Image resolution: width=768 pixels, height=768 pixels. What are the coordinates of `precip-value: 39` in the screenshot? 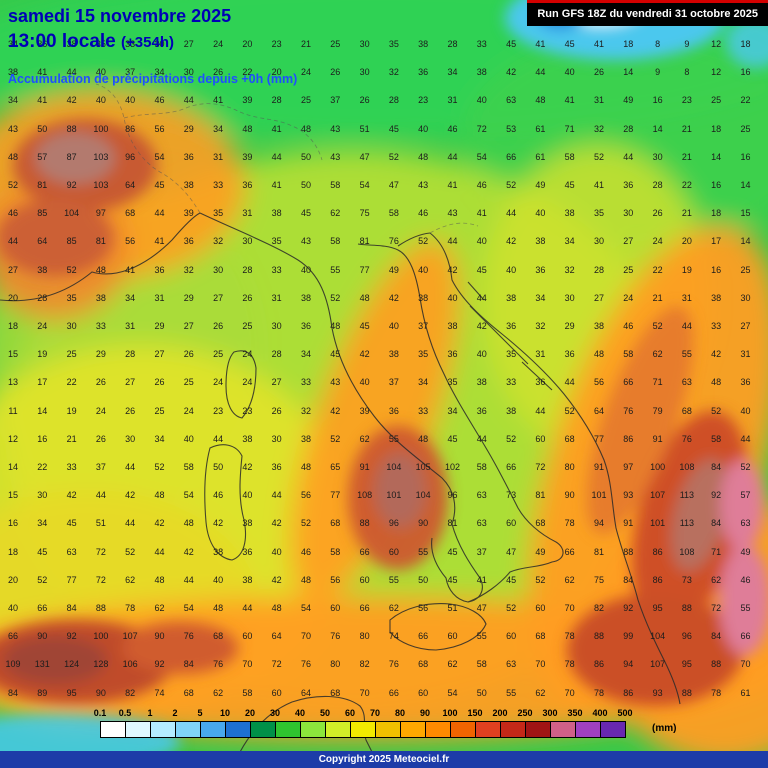 It's located at (188, 213).